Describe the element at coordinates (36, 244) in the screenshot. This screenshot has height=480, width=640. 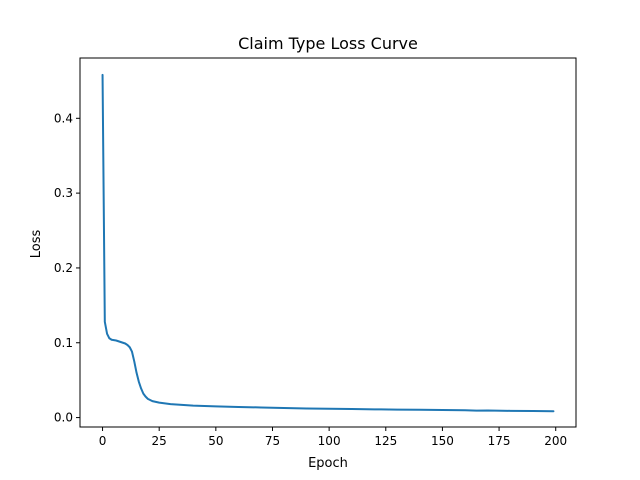
I see `y-axis-label: Loss` at that location.